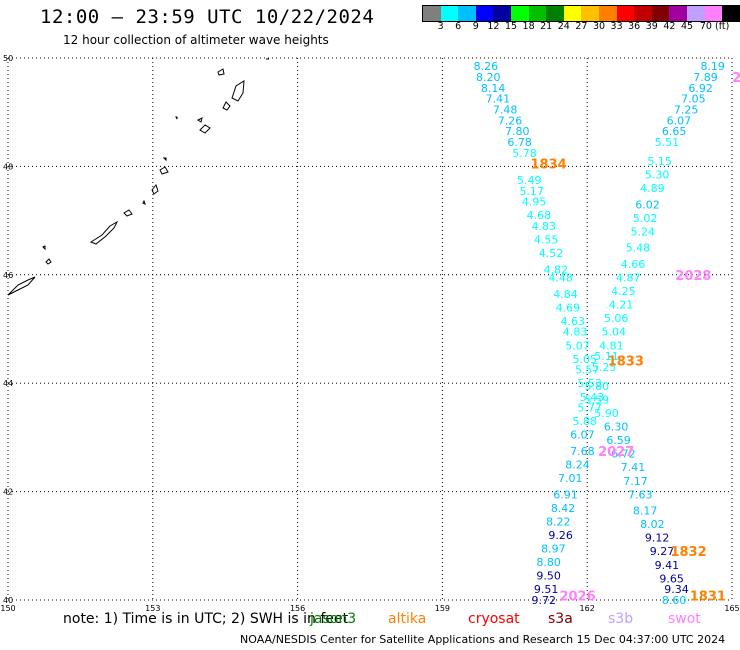 The height and width of the screenshot is (650, 740). What do you see at coordinates (585, 421) in the screenshot?
I see `wave-height-value: 5.88` at bounding box center [585, 421].